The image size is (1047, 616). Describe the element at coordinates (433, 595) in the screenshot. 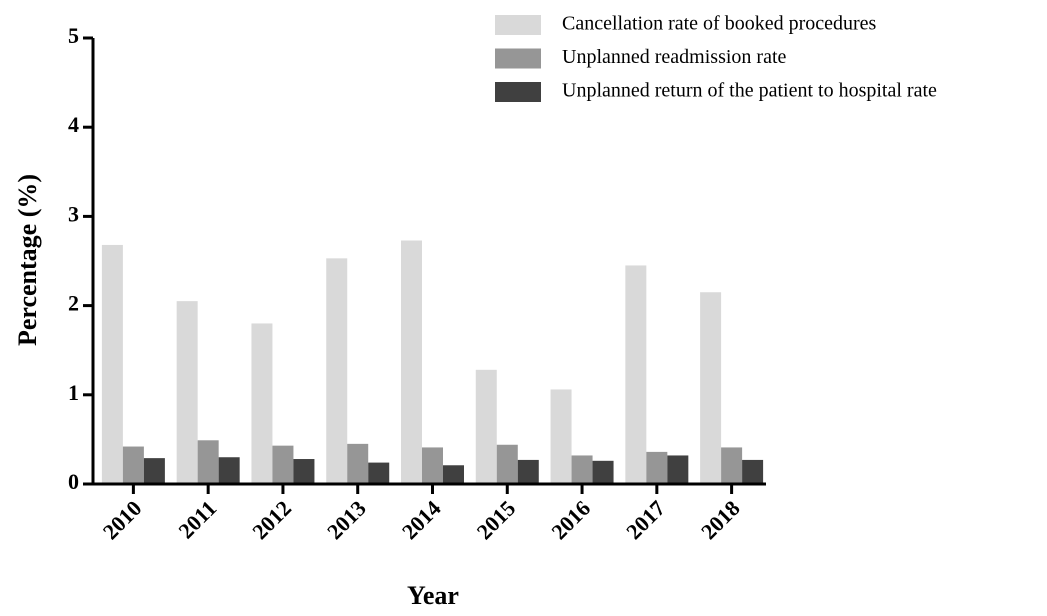

I see `x-axis-title: Year` at that location.